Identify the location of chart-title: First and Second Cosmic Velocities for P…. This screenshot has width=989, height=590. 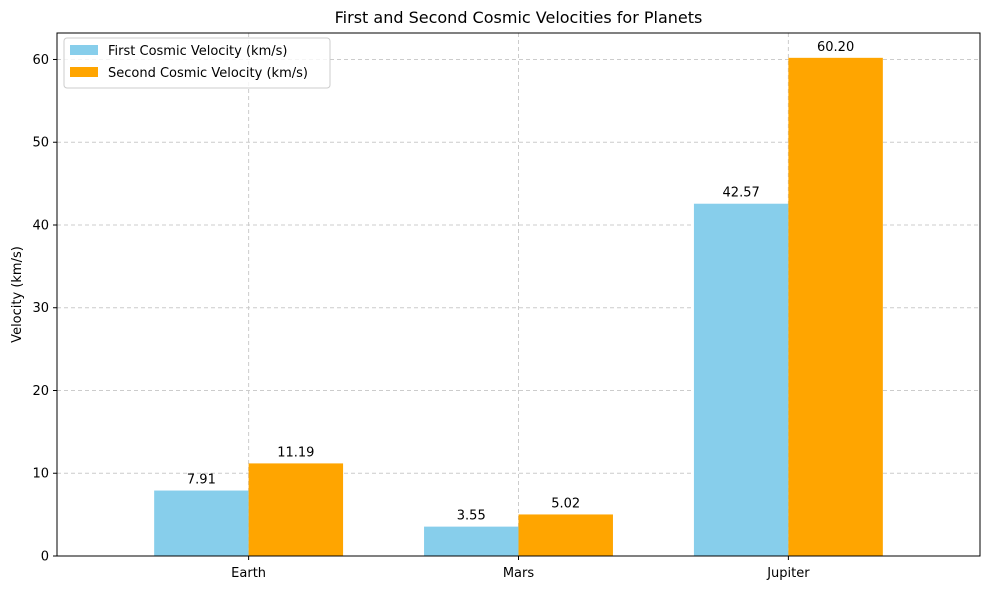
(519, 17).